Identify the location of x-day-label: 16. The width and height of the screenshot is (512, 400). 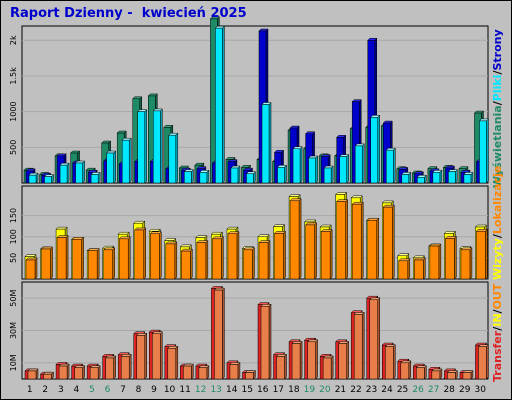
(263, 390).